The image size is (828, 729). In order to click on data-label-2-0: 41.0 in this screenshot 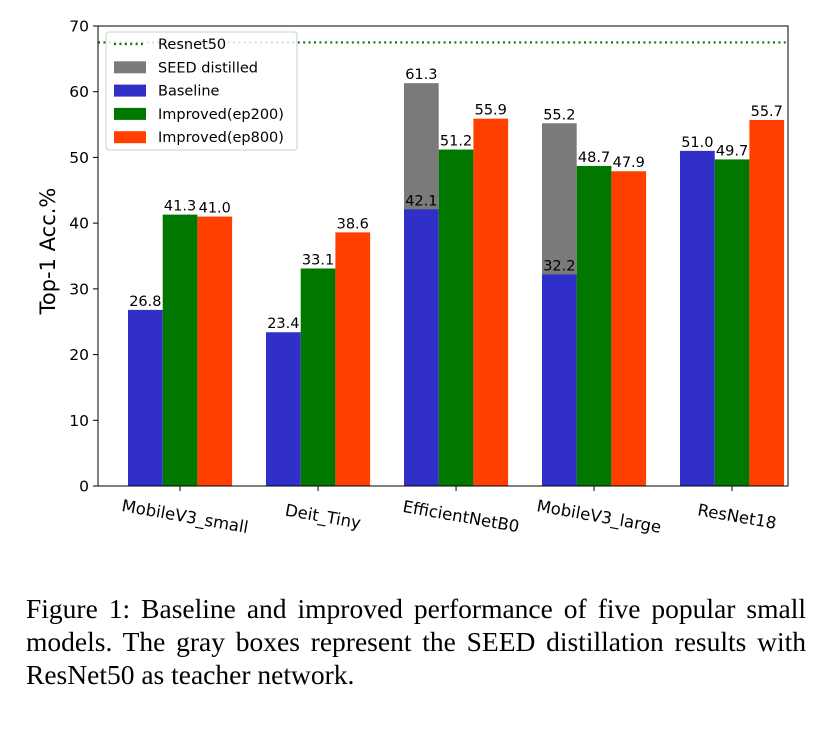, I will do `click(215, 209)`.